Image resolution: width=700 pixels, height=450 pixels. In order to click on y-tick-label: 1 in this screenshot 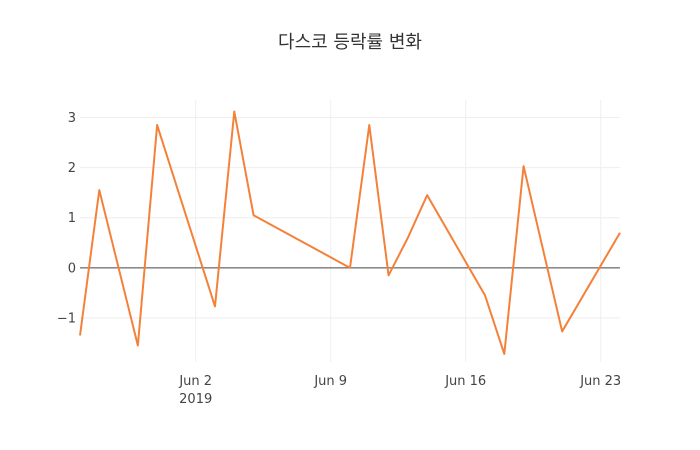, I will do `click(72, 218)`.